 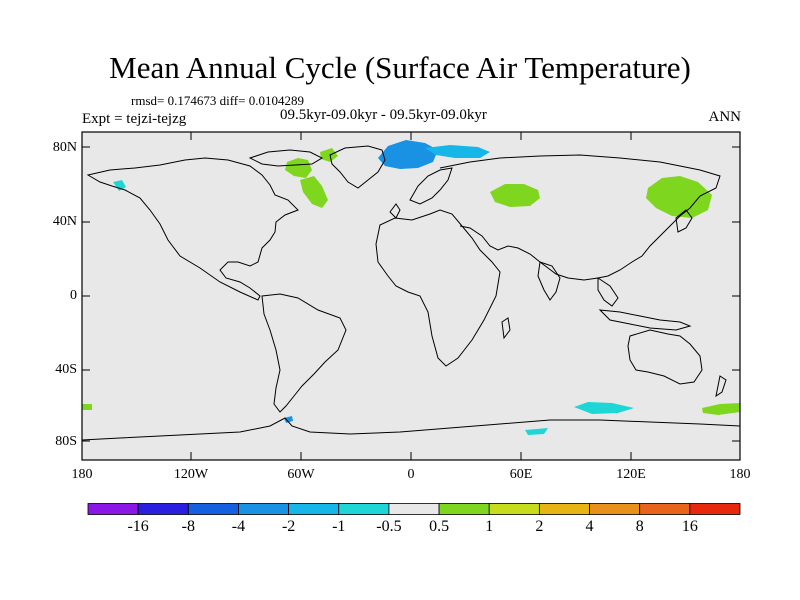 I want to click on uk-coast, so click(x=395, y=211).